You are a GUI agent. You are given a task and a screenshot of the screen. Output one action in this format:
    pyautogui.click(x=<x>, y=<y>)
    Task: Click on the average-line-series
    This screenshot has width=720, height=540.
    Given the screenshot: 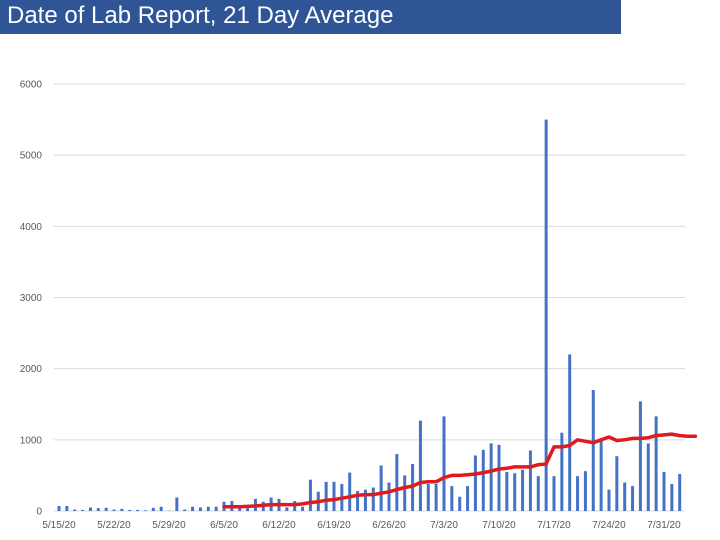 What is the action you would take?
    pyautogui.click(x=460, y=470)
    